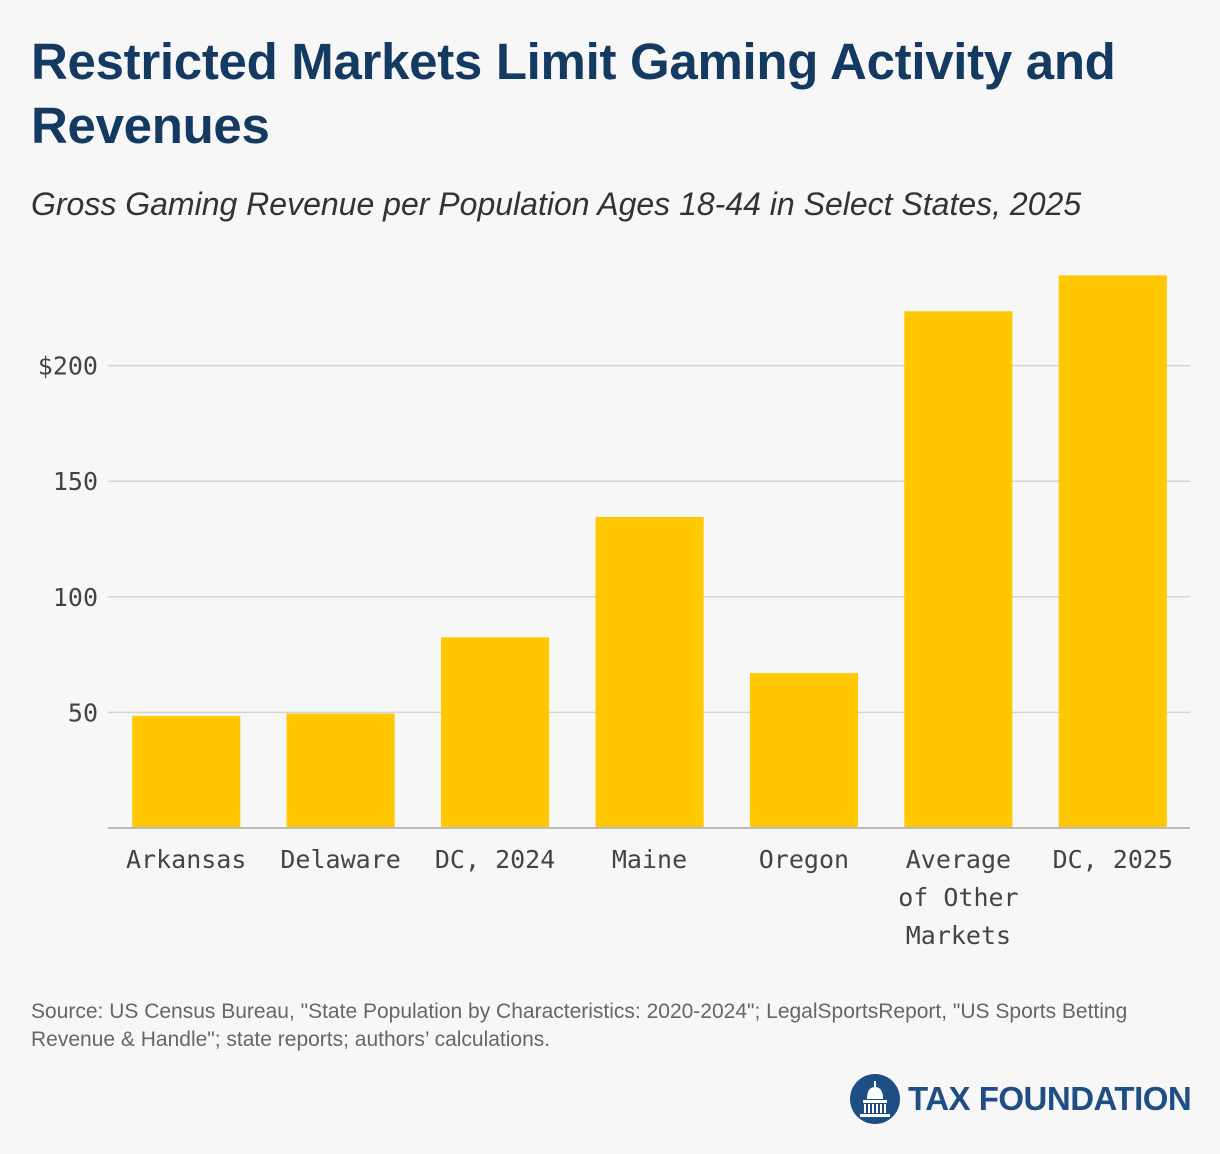 The height and width of the screenshot is (1154, 1220). Describe the element at coordinates (75, 597) in the screenshot. I see `y-tick-label: 100` at that location.